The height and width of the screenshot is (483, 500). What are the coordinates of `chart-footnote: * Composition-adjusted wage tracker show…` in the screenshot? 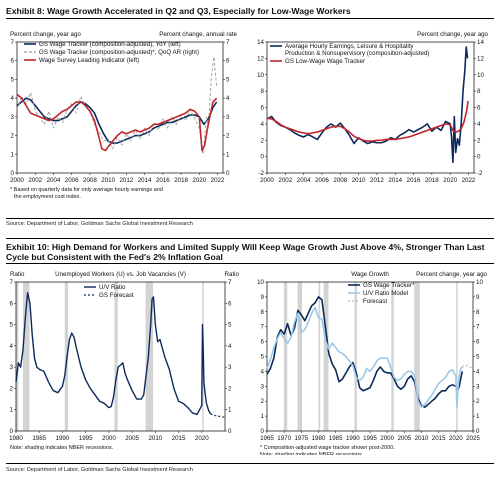 It's located at (327, 448).